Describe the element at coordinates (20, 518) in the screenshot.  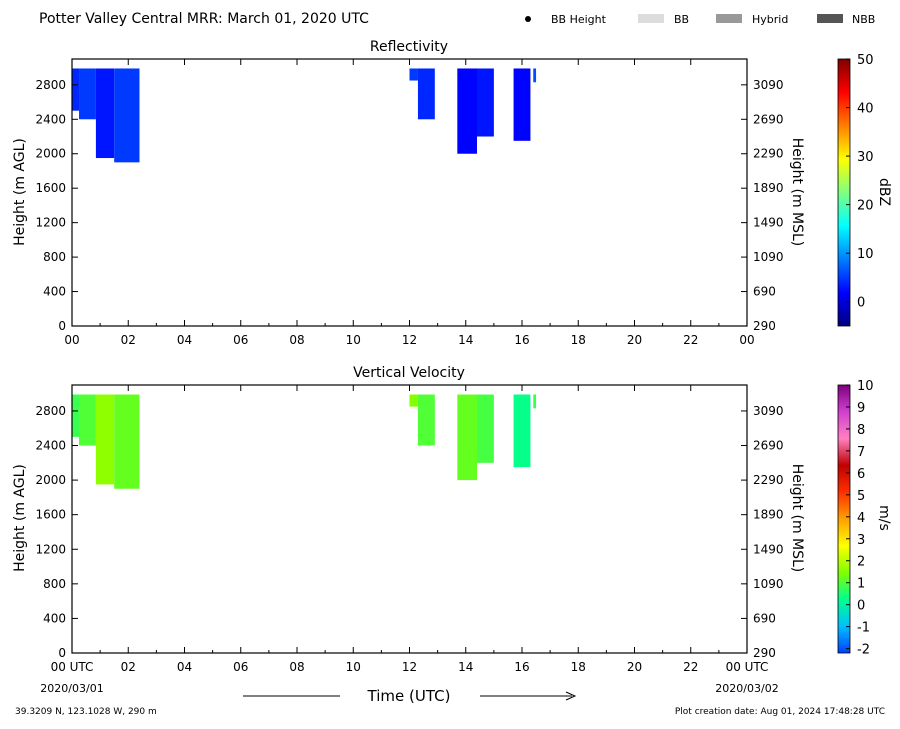
I see `velocity-ylabel: Height (m AGL)` at that location.